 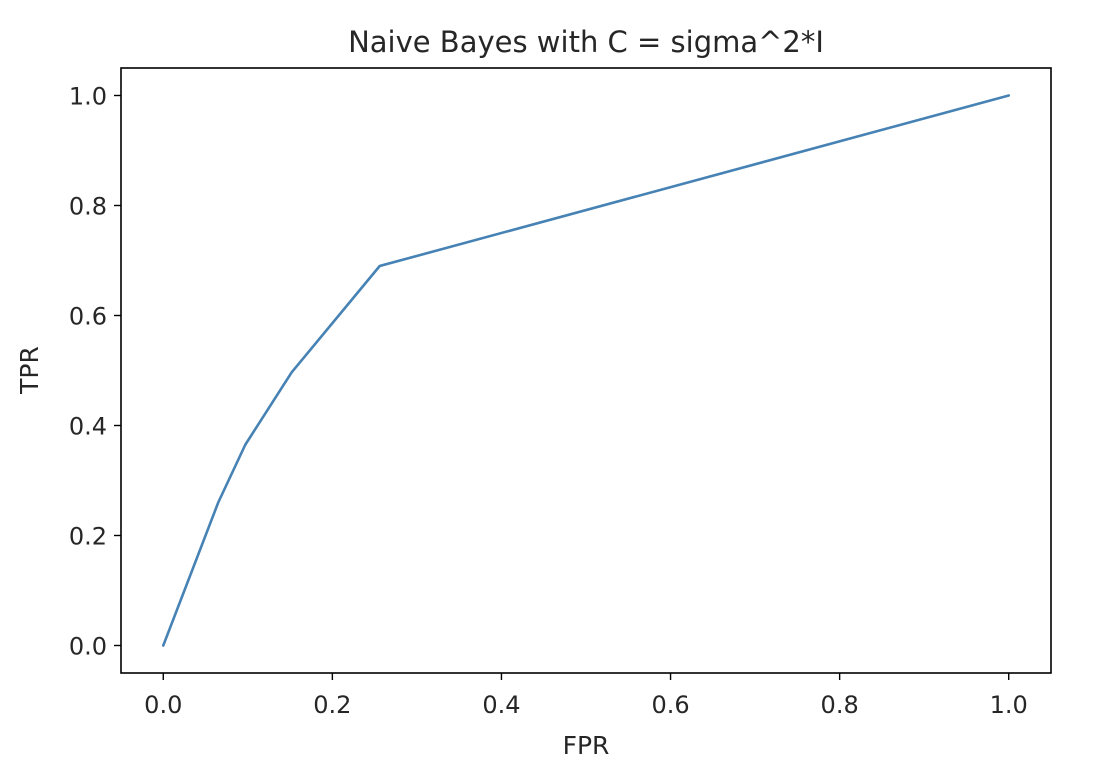 I want to click on chart-title: Naive Bayes with C = sigma^2*I, so click(x=586, y=42).